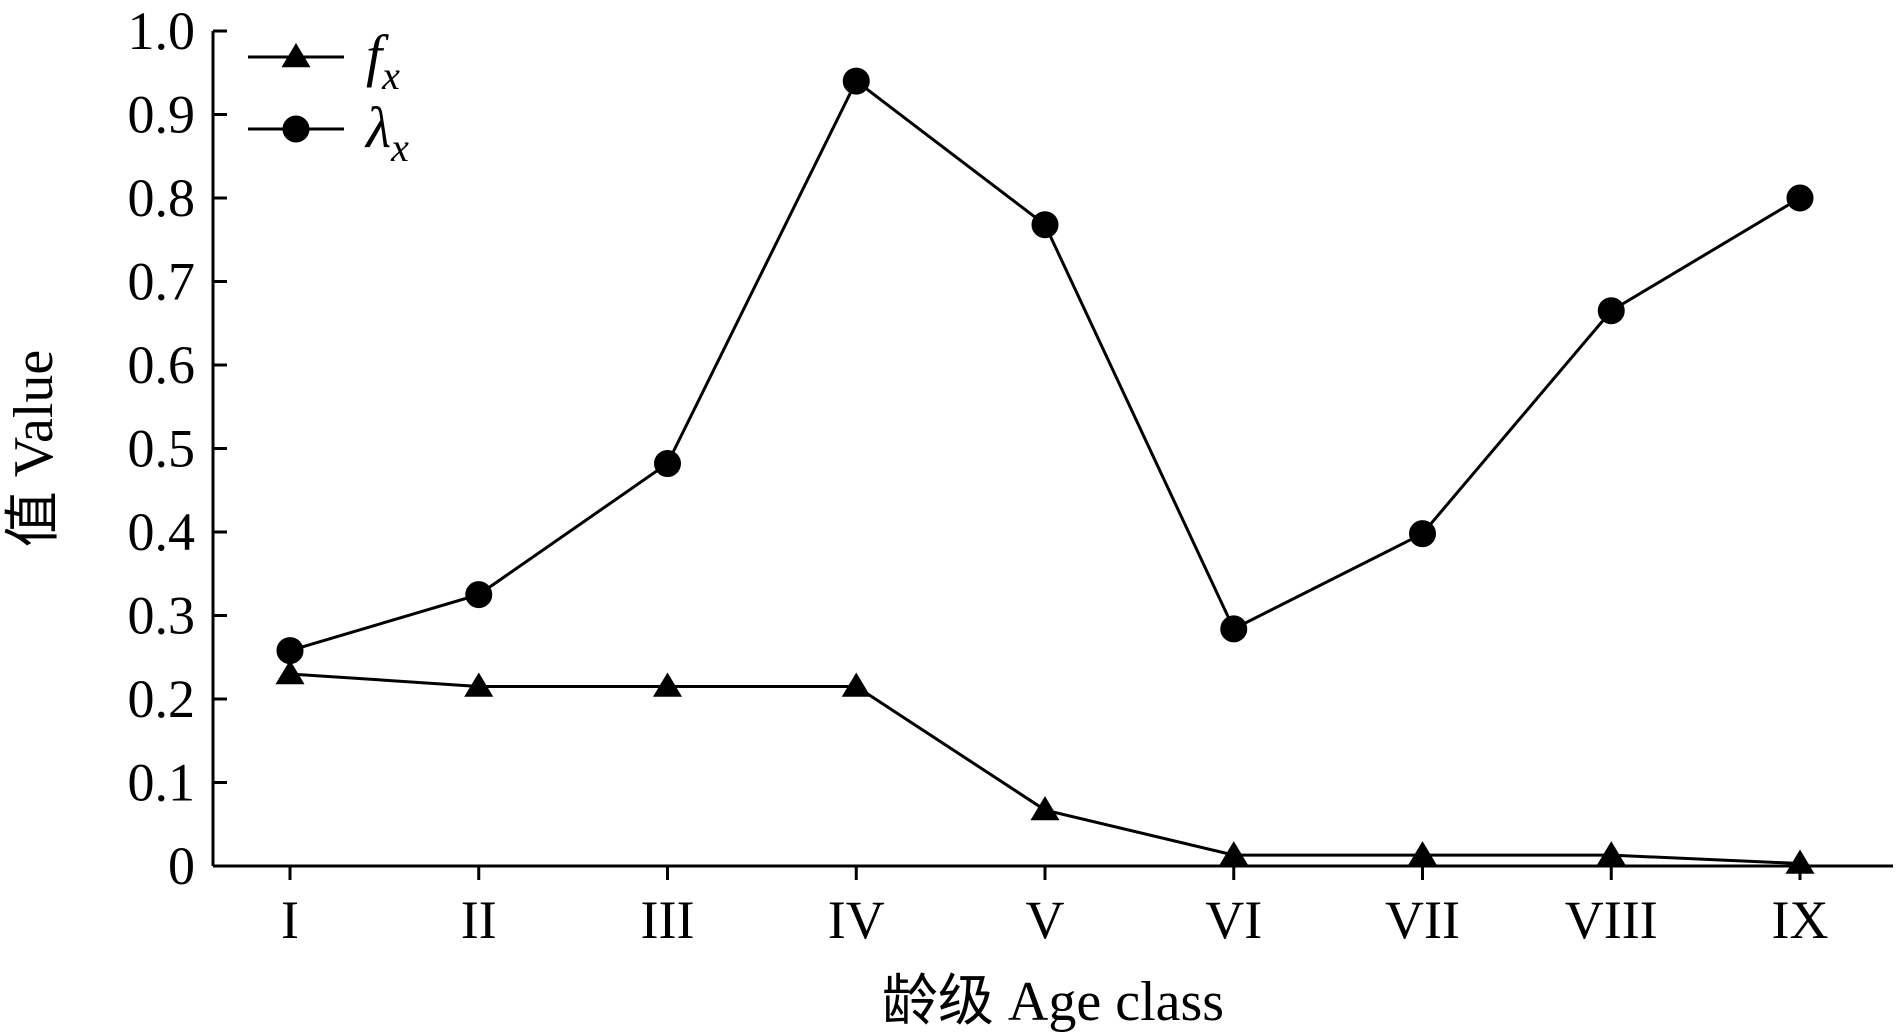 This screenshot has height=1036, width=1899. Describe the element at coordinates (181, 866) in the screenshot. I see `y-tick-label: 0` at that location.